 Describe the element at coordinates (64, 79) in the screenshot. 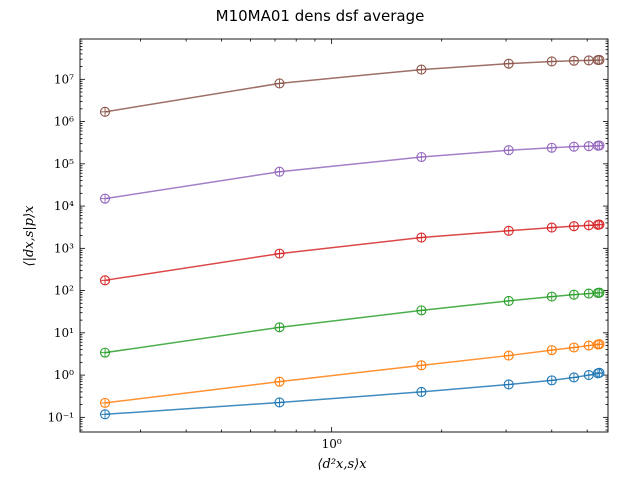

I see `y-tick-label: 10⁷` at that location.